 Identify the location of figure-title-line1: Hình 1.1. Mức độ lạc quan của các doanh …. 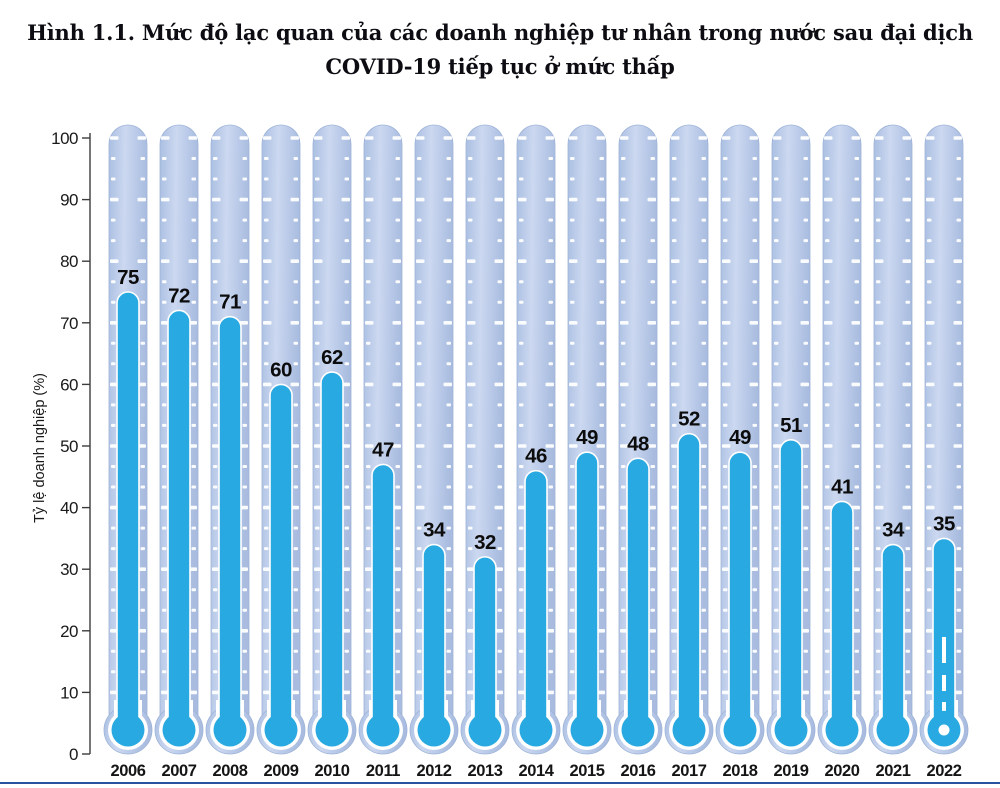
(500, 32).